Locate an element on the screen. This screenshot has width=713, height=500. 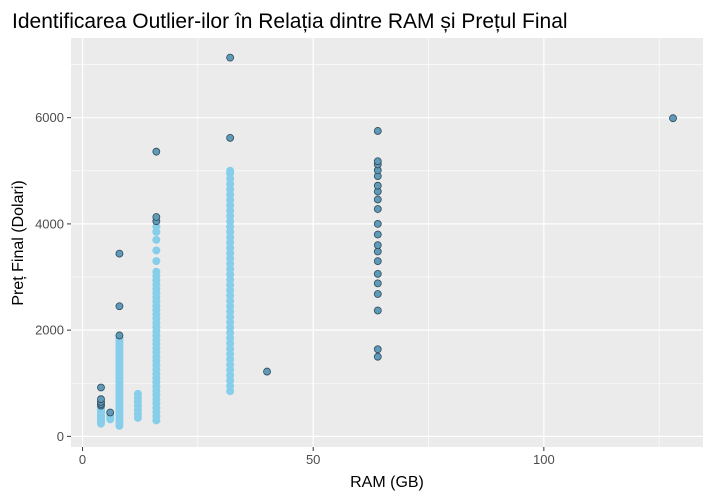
x-tick-label: 100 is located at coordinates (544, 459).